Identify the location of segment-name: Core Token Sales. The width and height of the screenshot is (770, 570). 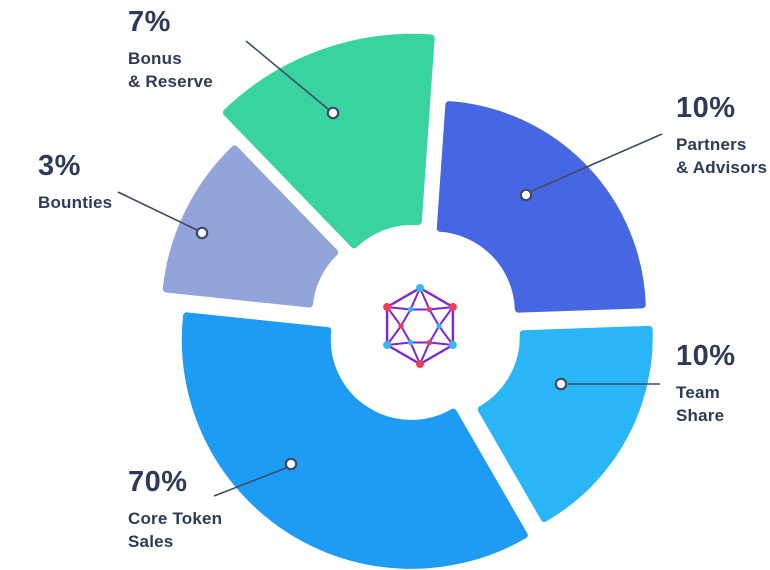
(175, 530).